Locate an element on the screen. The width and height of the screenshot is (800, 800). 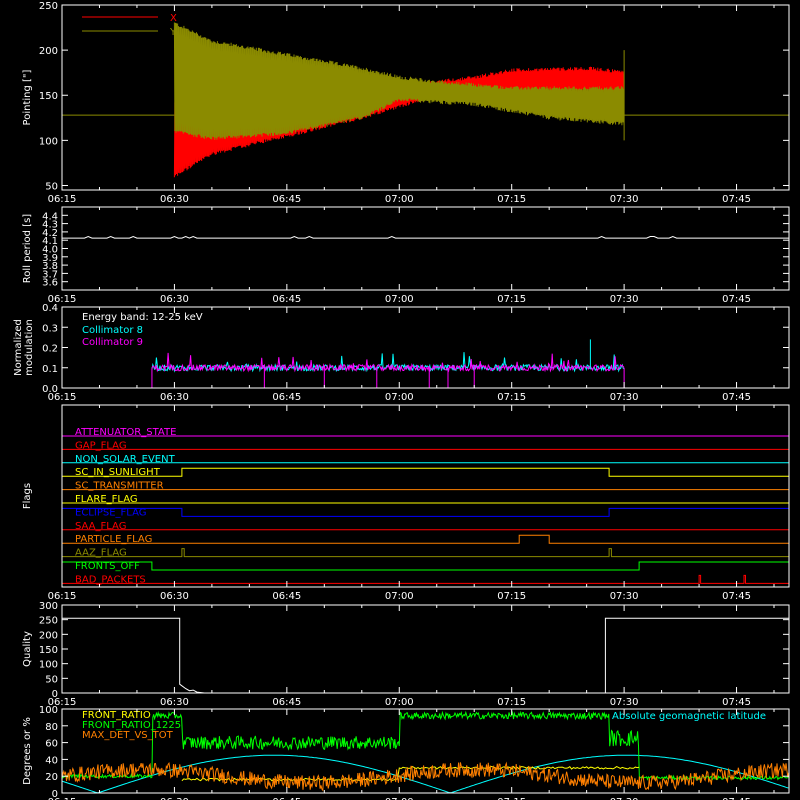
modulation-xtick-label: 07:15 is located at coordinates (511, 397).